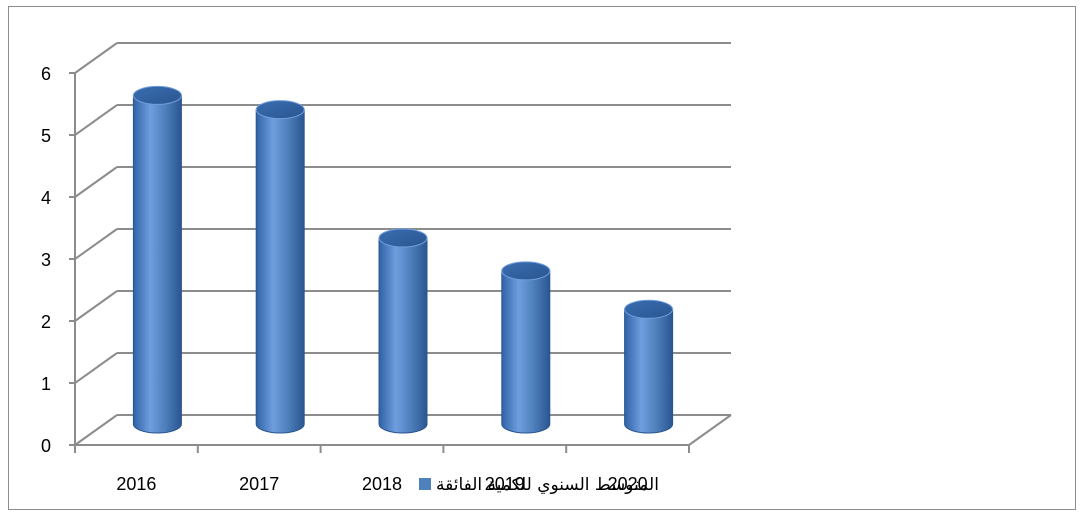 This screenshot has width=1084, height=518. Describe the element at coordinates (505, 484) in the screenshot. I see `x-tick-label: 2019` at that location.